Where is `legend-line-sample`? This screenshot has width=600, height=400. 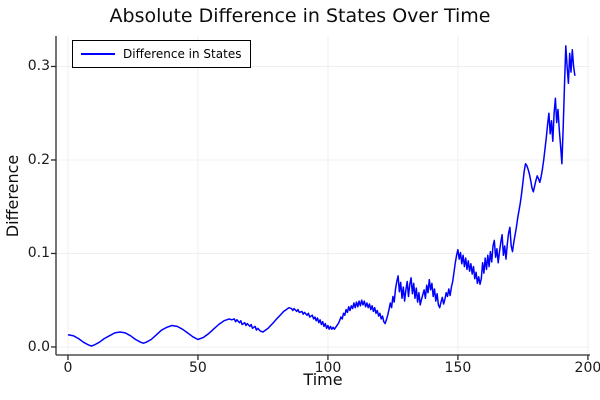
legend-line-sample is located at coordinates (98, 54).